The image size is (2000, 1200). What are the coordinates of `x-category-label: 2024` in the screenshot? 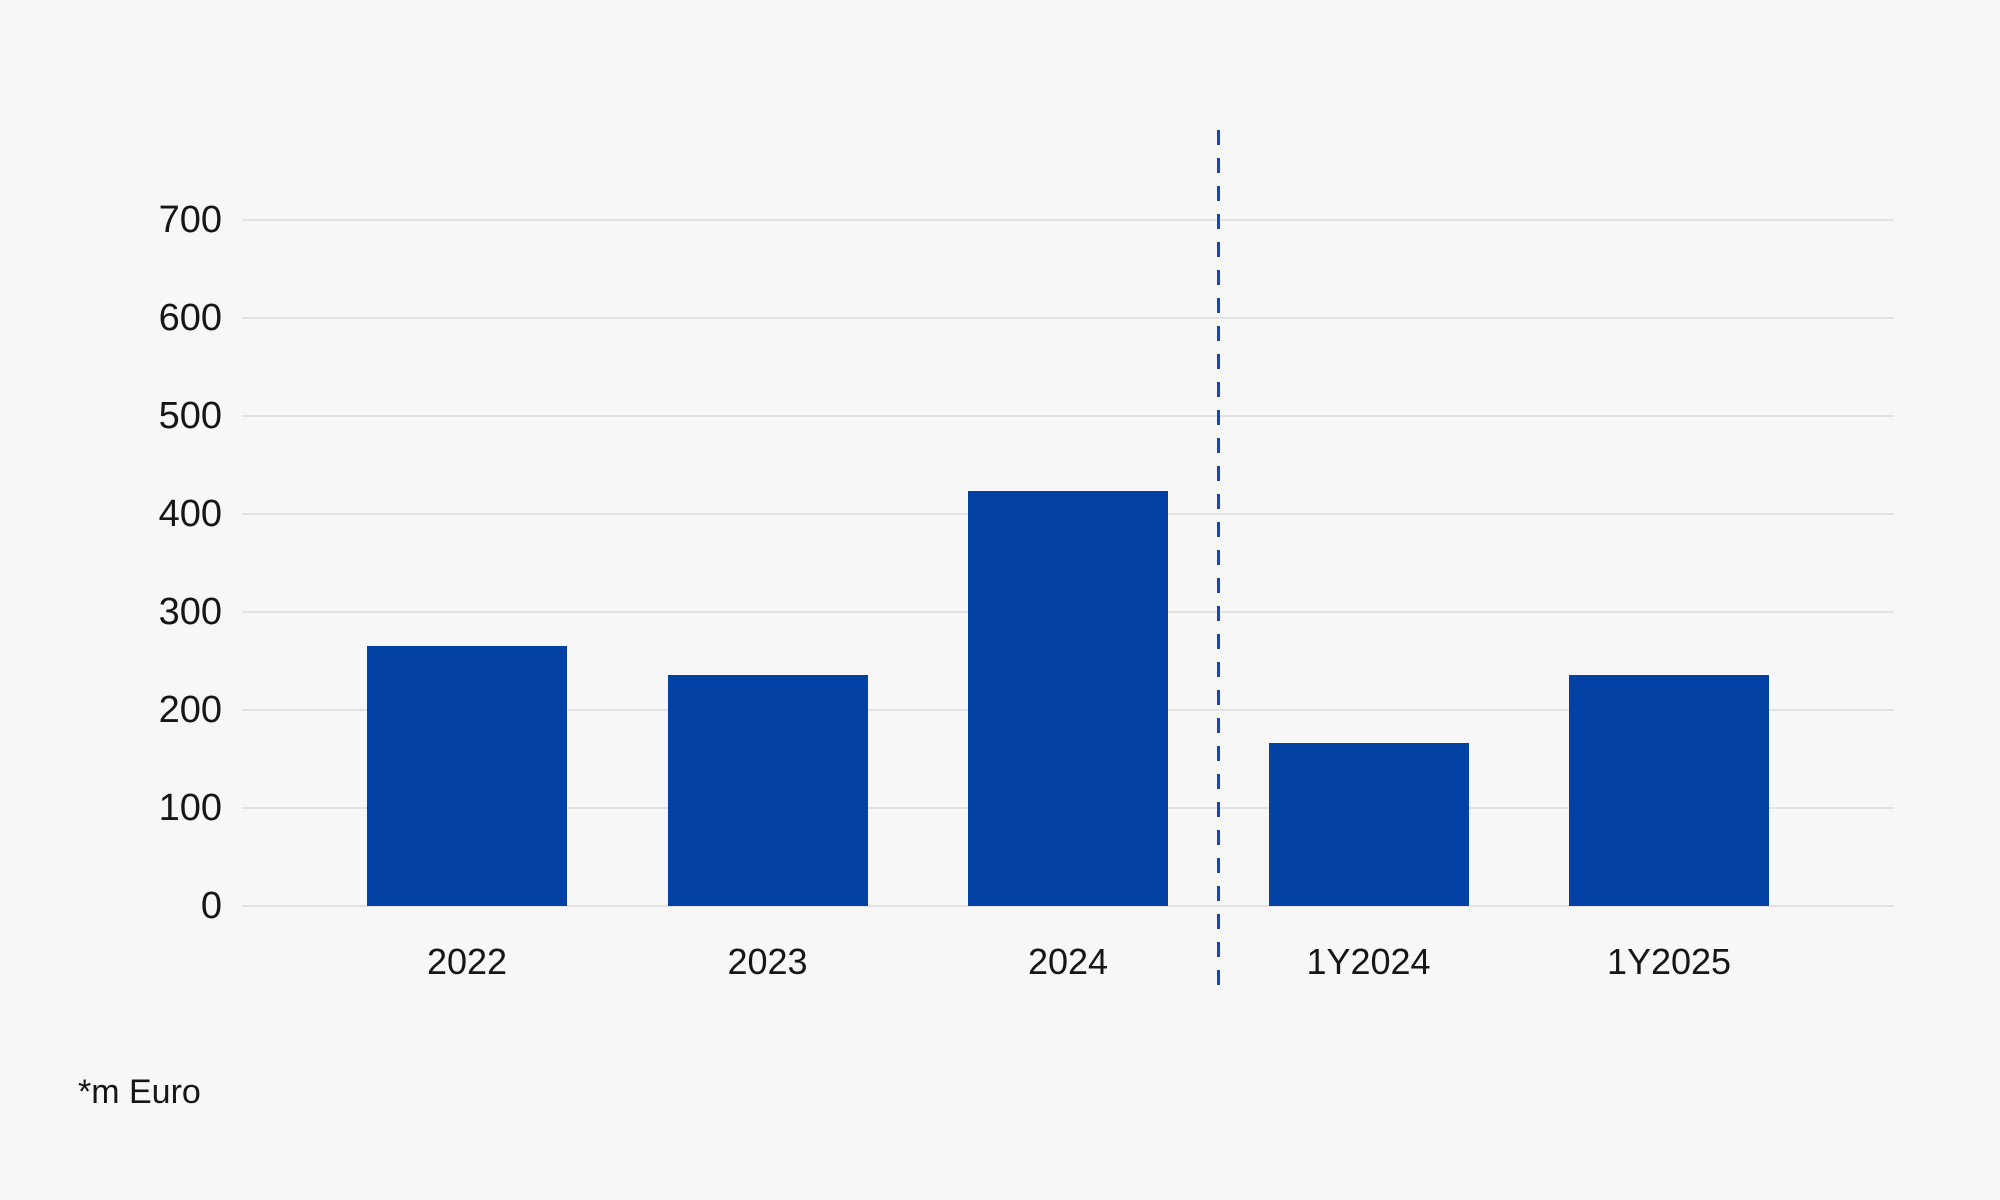 It's located at (1068, 961).